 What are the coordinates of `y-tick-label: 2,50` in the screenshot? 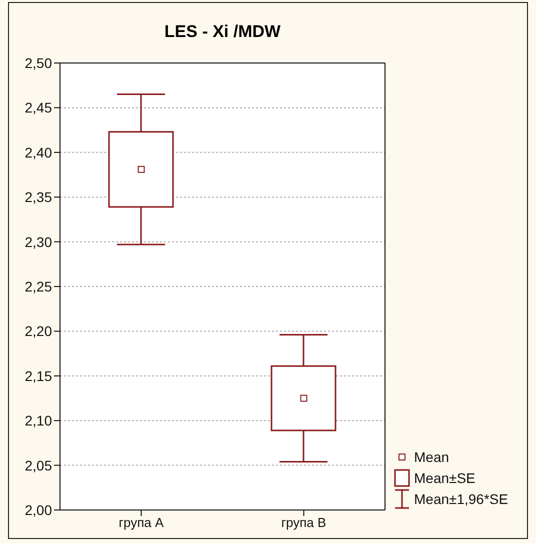 It's located at (38, 62).